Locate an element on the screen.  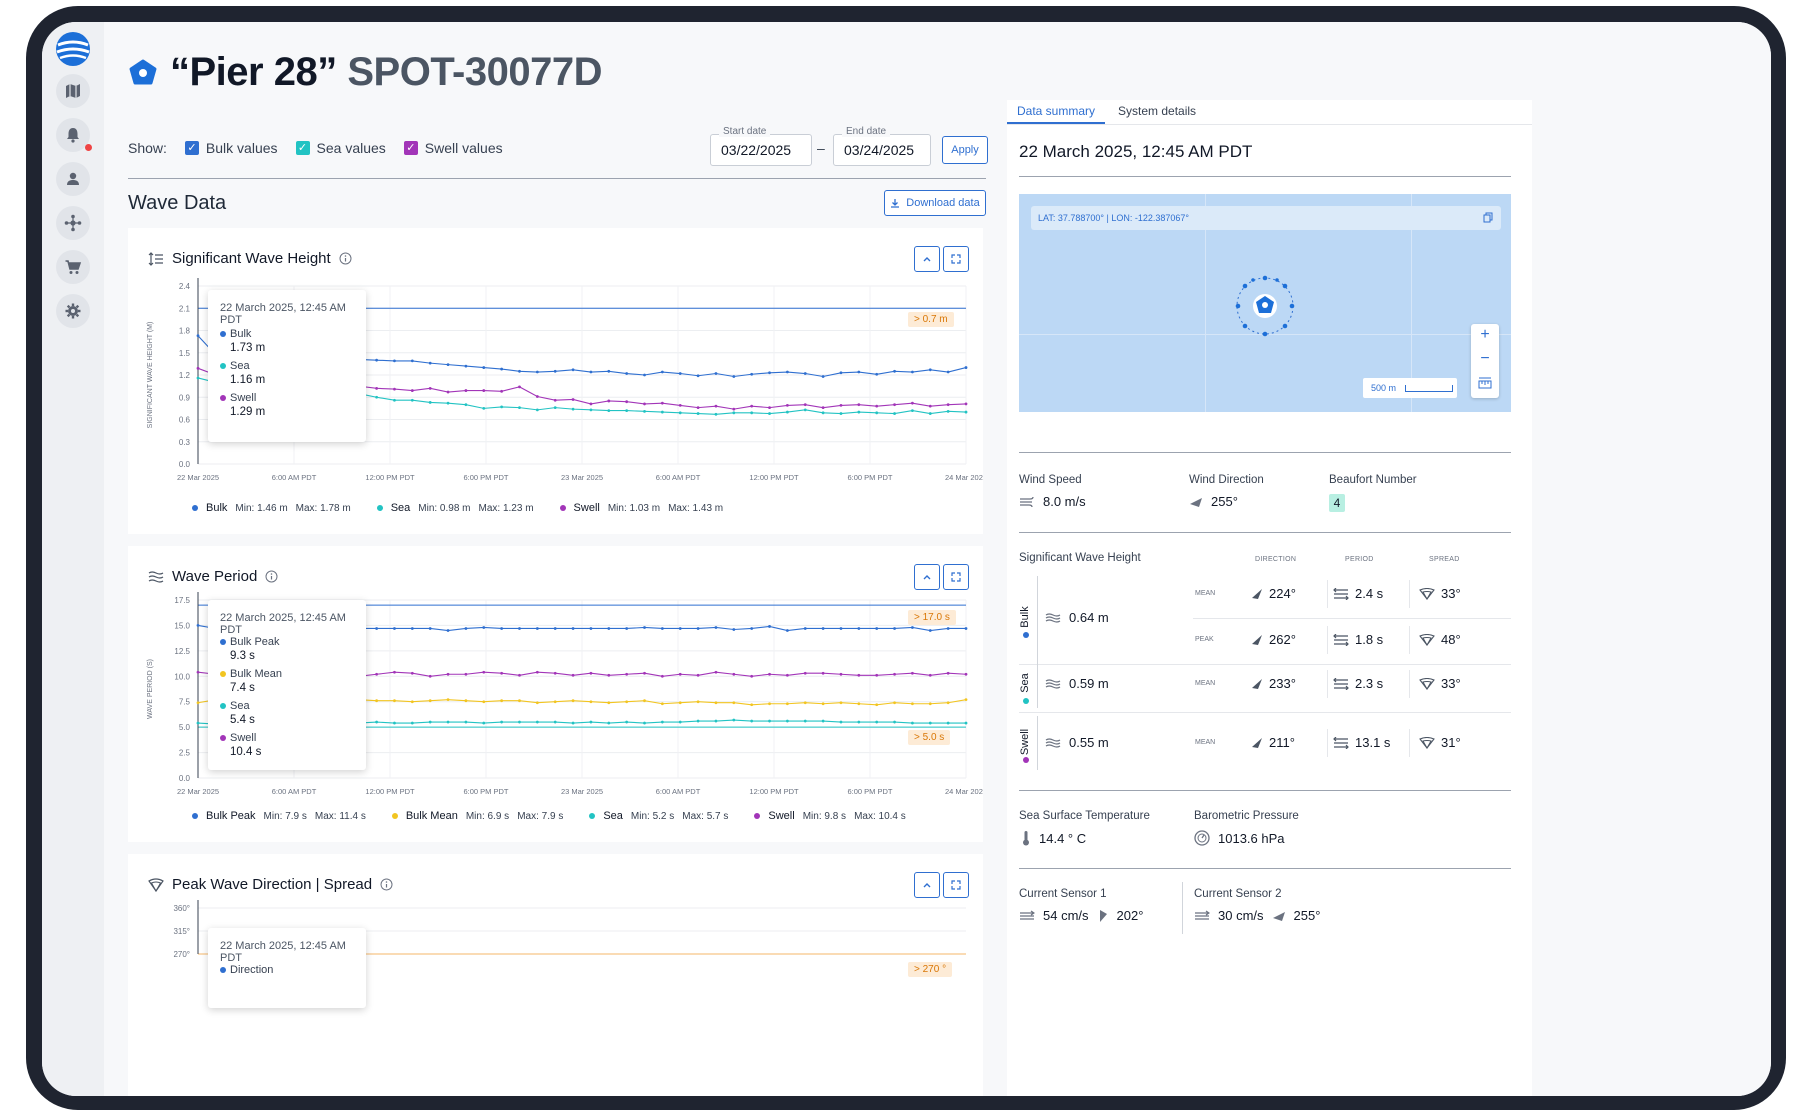
swh-stat-value: 1.8 s is located at coordinates (1358, 639).